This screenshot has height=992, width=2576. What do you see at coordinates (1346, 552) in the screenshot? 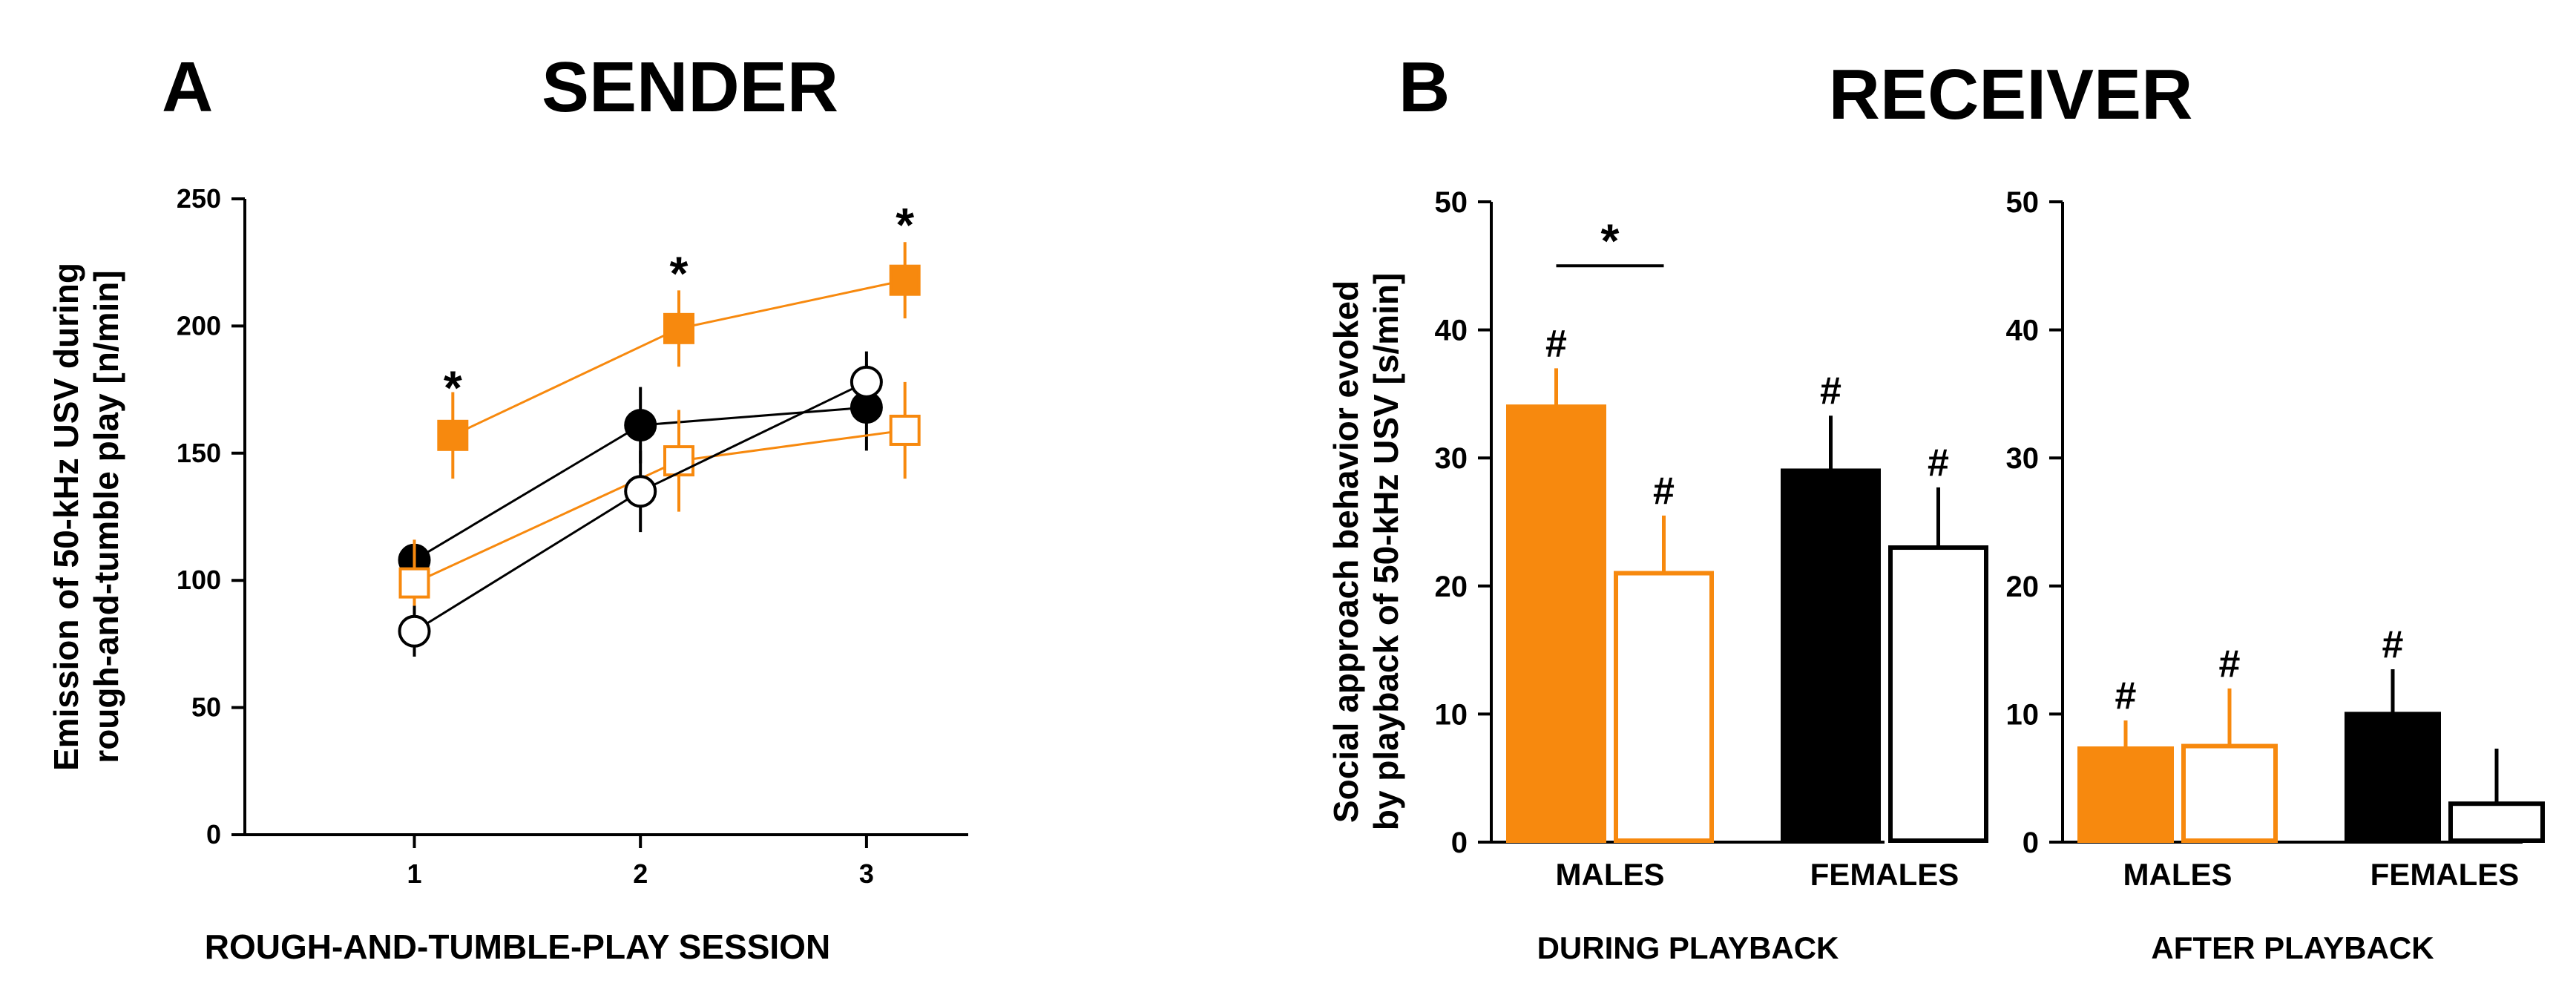
I see `y-axis-title-line: Social approach behavior evoked` at bounding box center [1346, 552].